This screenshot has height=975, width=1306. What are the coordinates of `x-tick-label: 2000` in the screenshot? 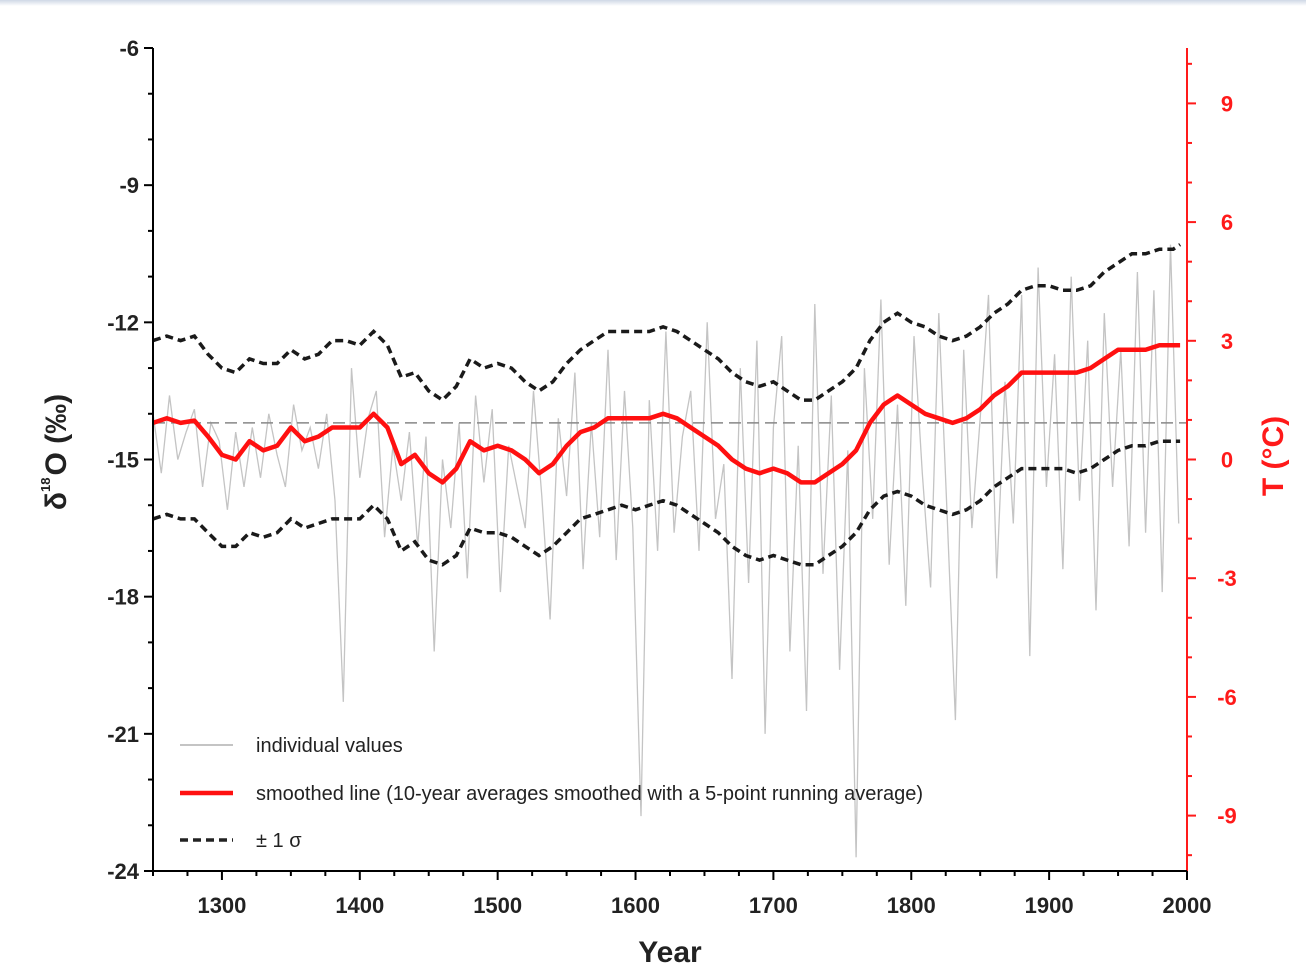 It's located at (1187, 905).